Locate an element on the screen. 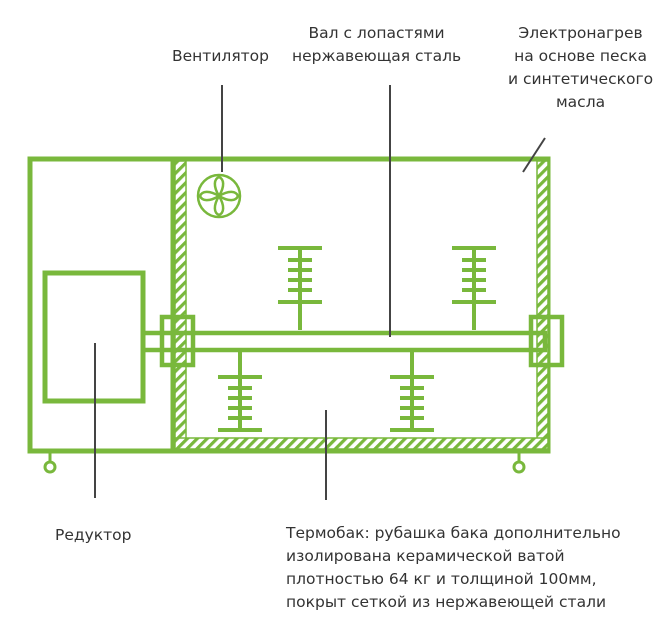 The image size is (666, 629). tank-jacket-bottom is located at coordinates (361, 443).